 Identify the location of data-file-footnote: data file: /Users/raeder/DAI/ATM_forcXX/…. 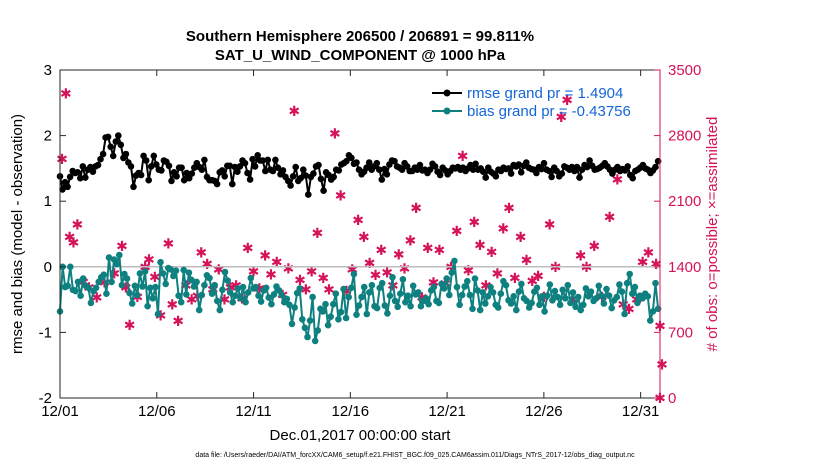
(415, 455).